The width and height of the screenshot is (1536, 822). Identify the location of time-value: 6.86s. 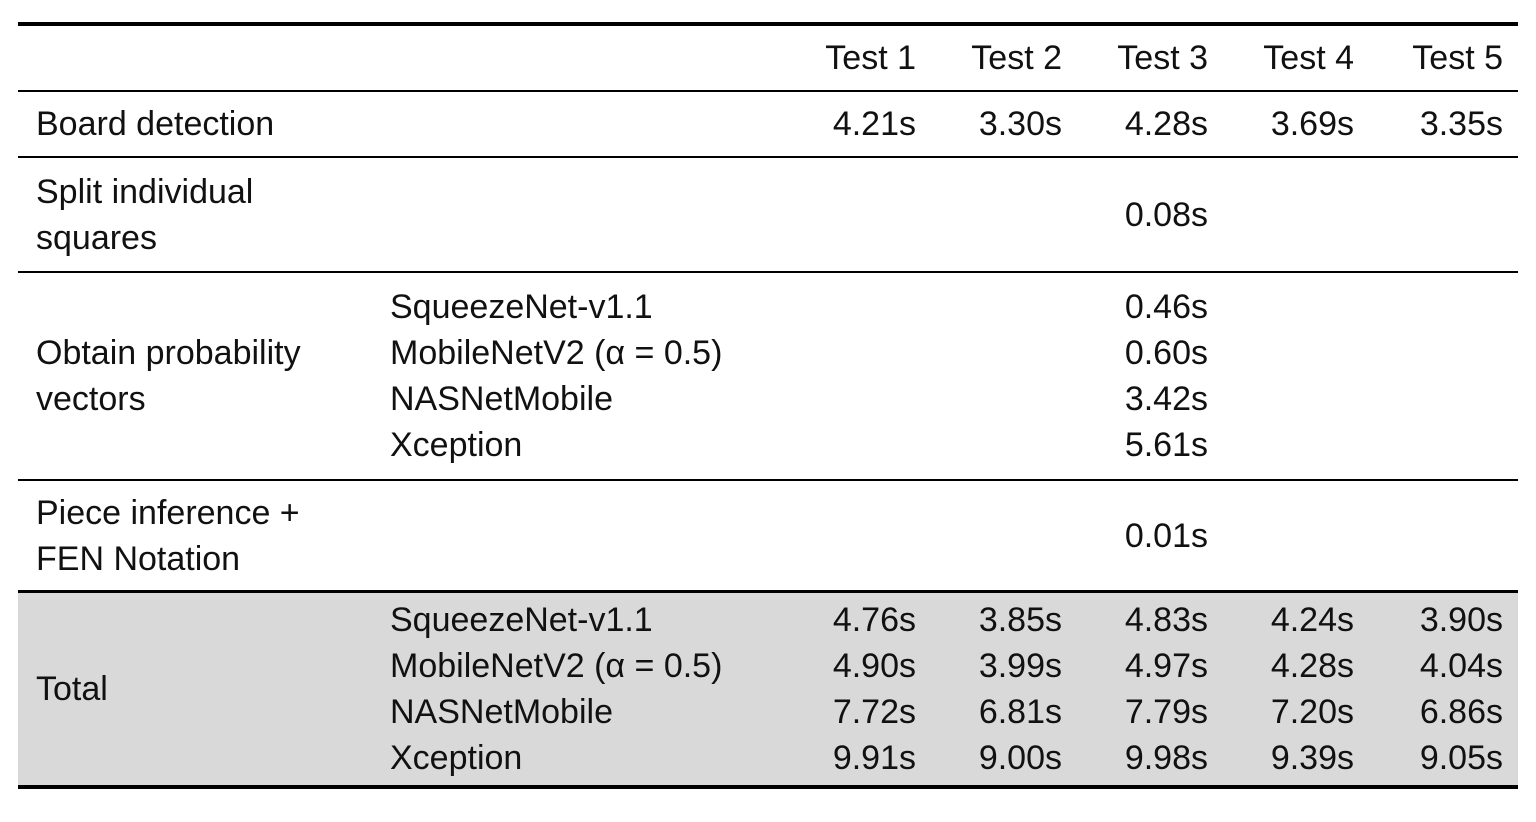
(1461, 712).